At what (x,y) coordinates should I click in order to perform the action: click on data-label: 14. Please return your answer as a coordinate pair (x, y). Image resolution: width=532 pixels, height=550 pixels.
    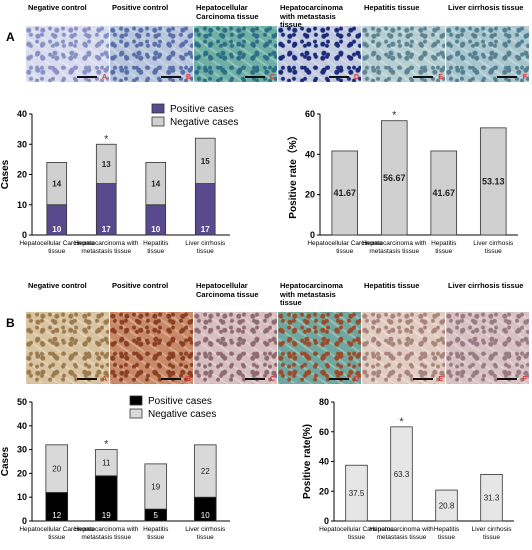
    Looking at the image, I should click on (155, 184).